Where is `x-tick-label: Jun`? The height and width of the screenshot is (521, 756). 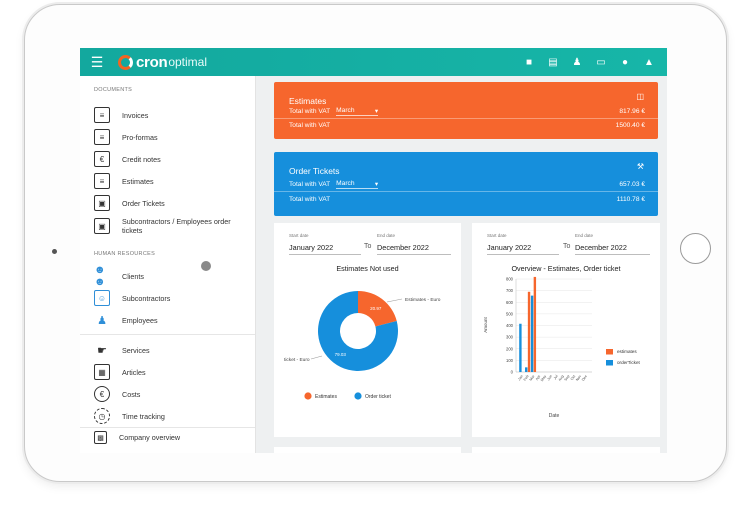
x-tick-label: Jun is located at coordinates (549, 377).